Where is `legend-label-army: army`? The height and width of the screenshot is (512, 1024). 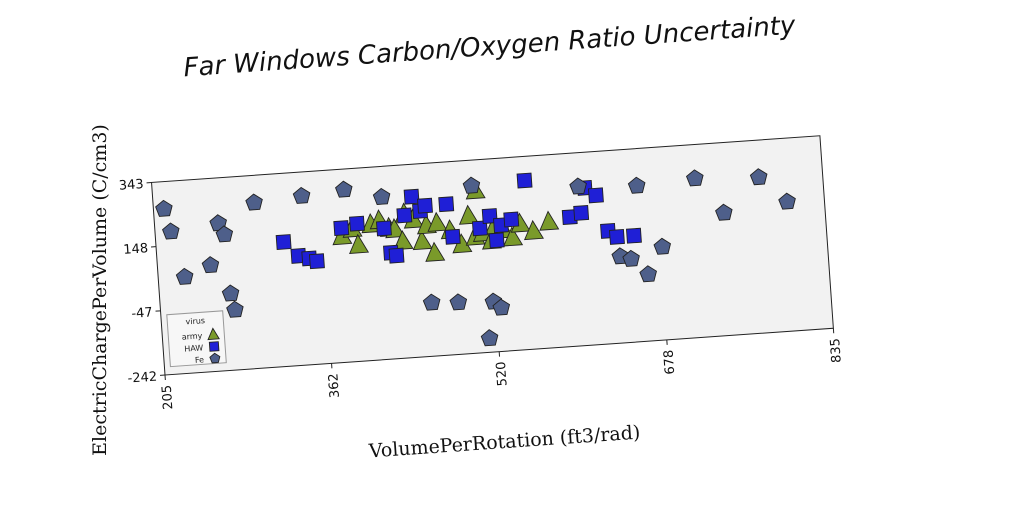
legend-label-army: army is located at coordinates (192, 336).